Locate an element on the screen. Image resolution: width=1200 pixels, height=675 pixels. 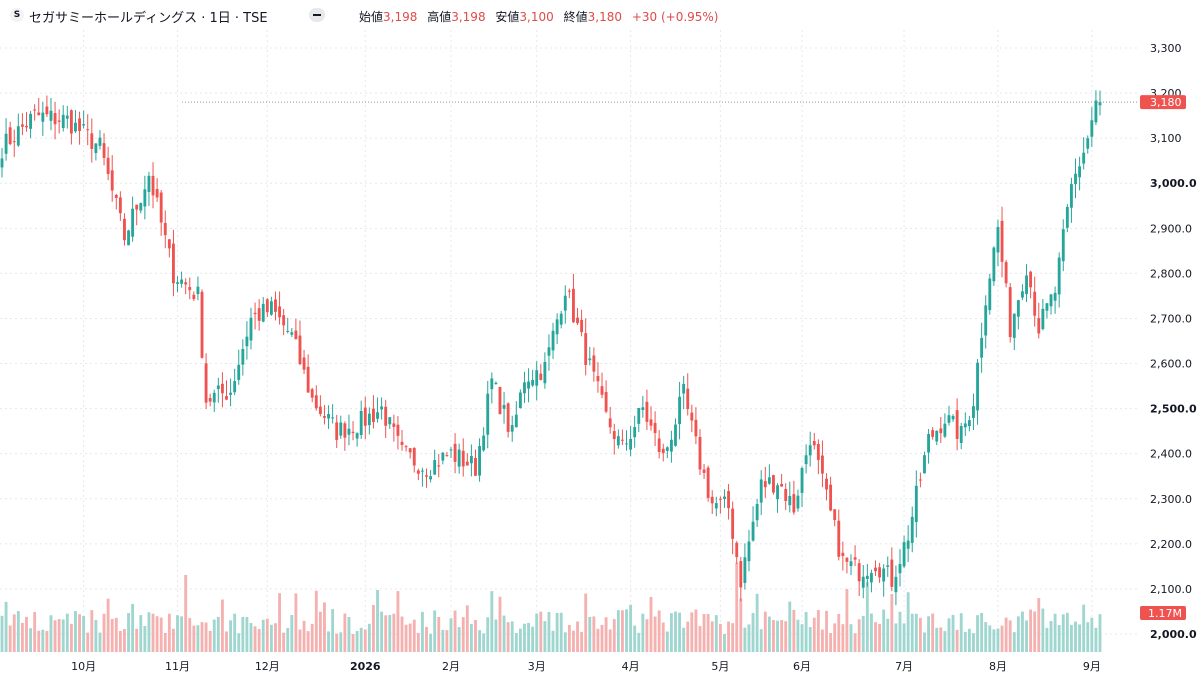
x-tick-label: 10月 is located at coordinates (83, 666).